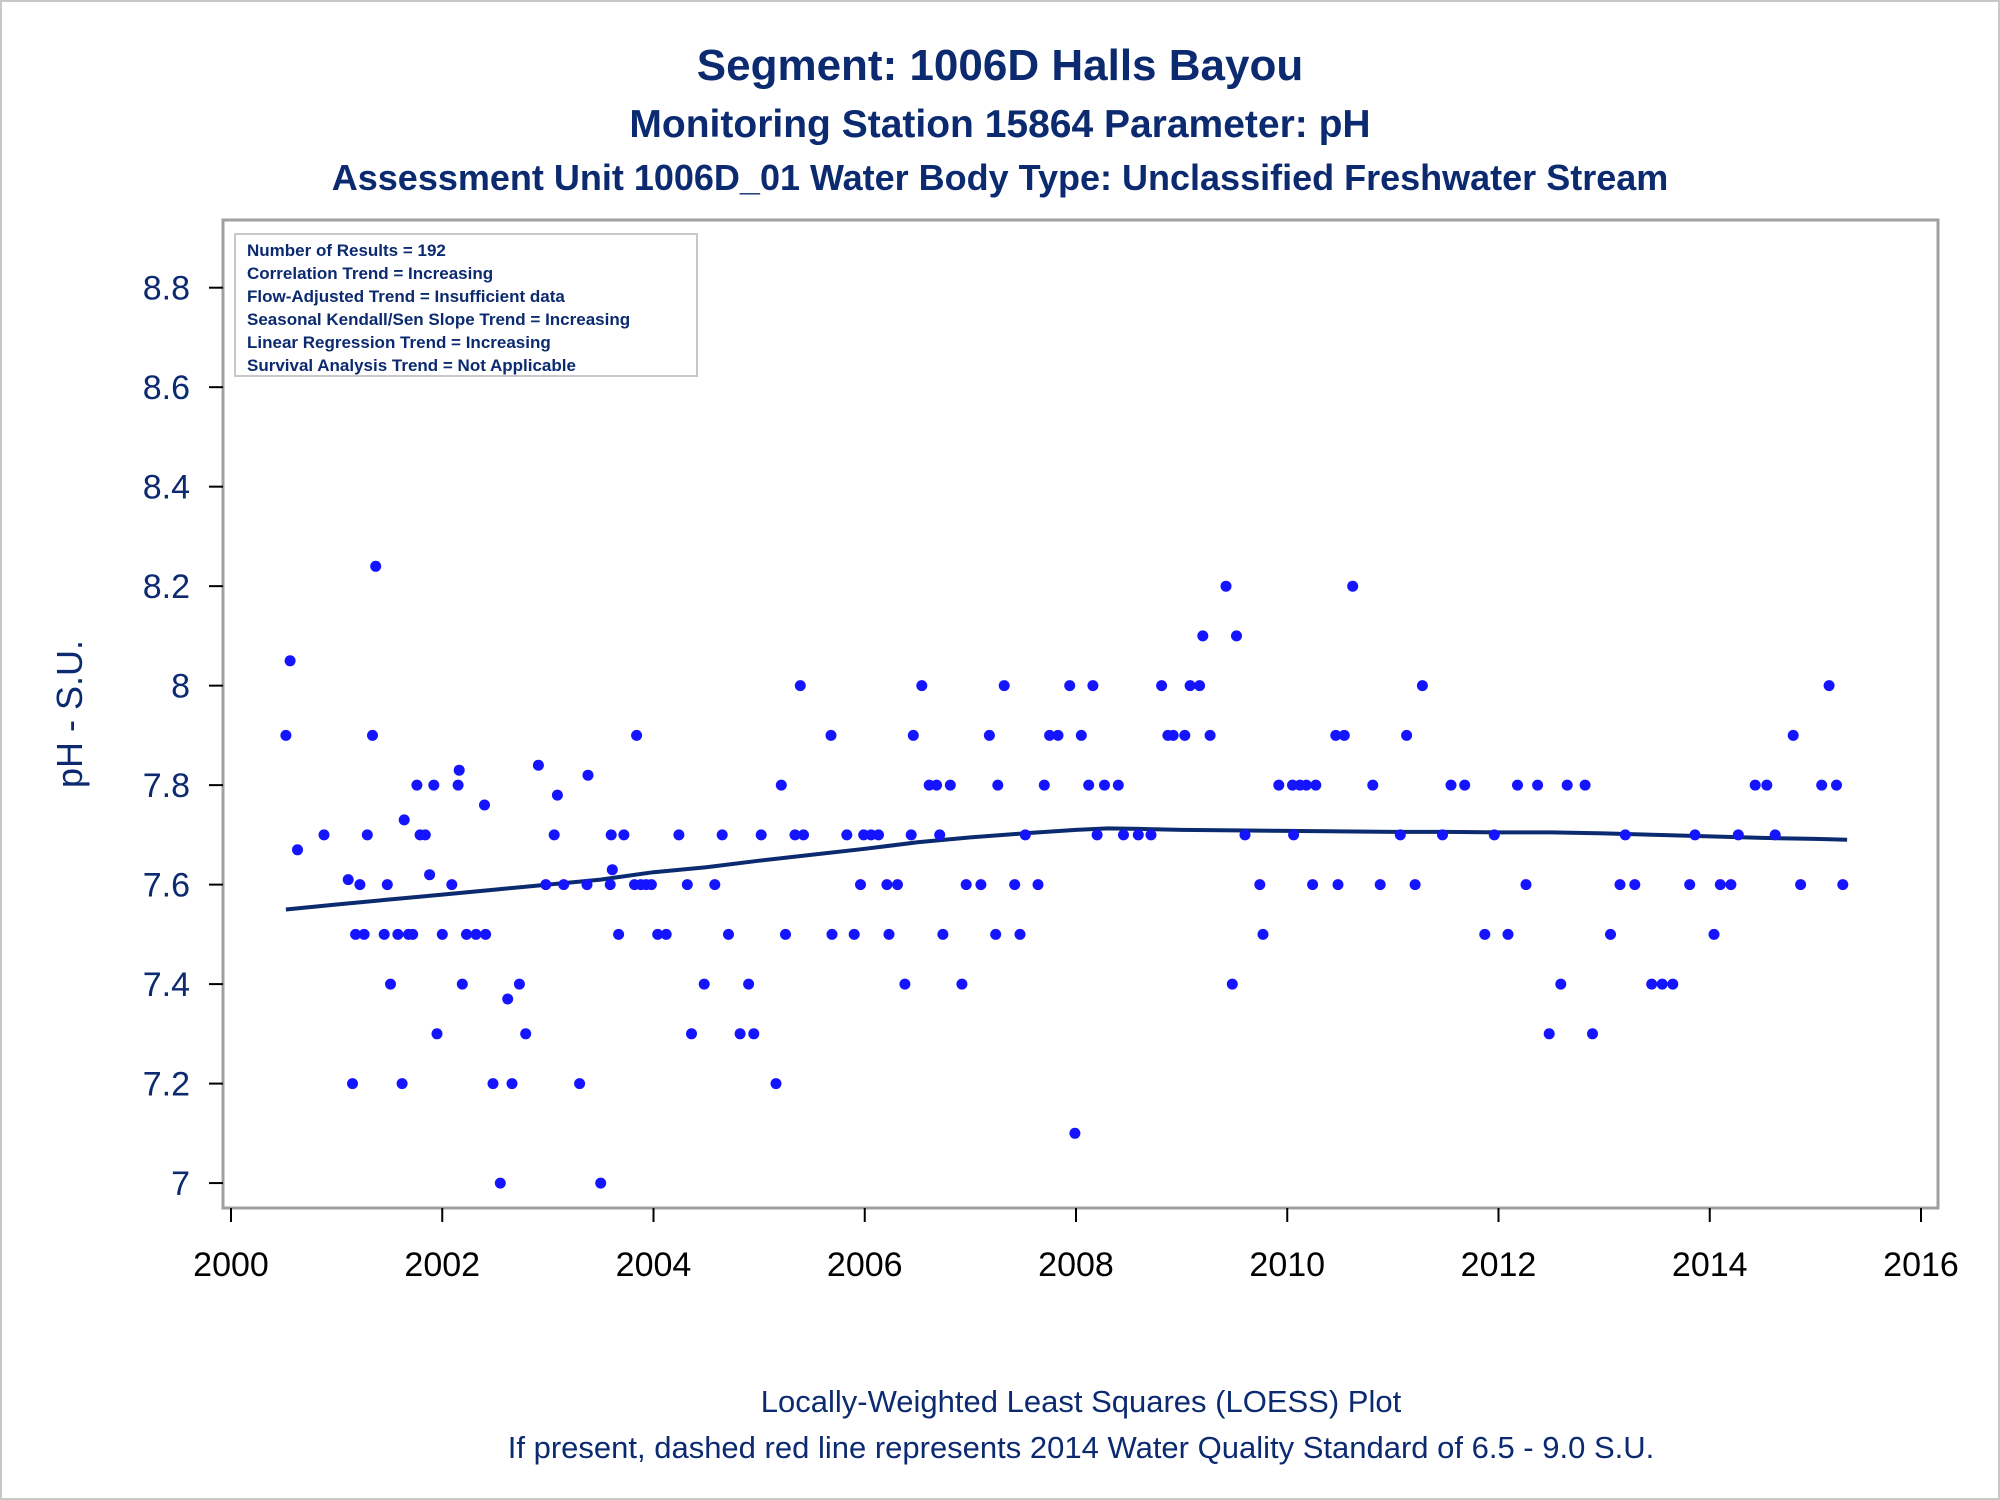 The height and width of the screenshot is (1500, 2000). What do you see at coordinates (999, 124) in the screenshot?
I see `chart-subtitle-station: Monitoring Station 15864 Parameter: pH` at bounding box center [999, 124].